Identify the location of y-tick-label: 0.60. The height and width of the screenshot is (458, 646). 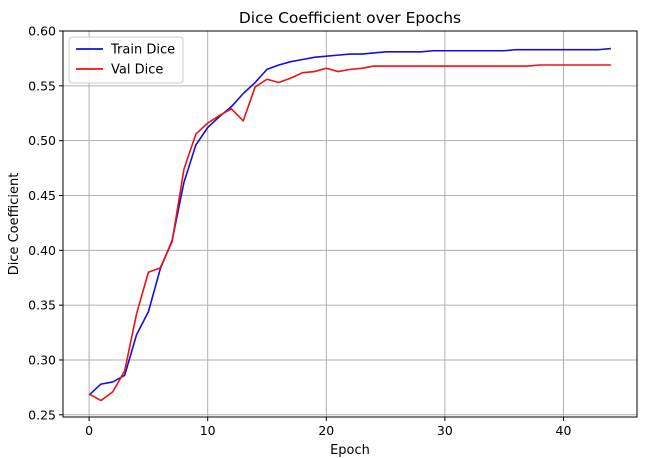
(42, 31).